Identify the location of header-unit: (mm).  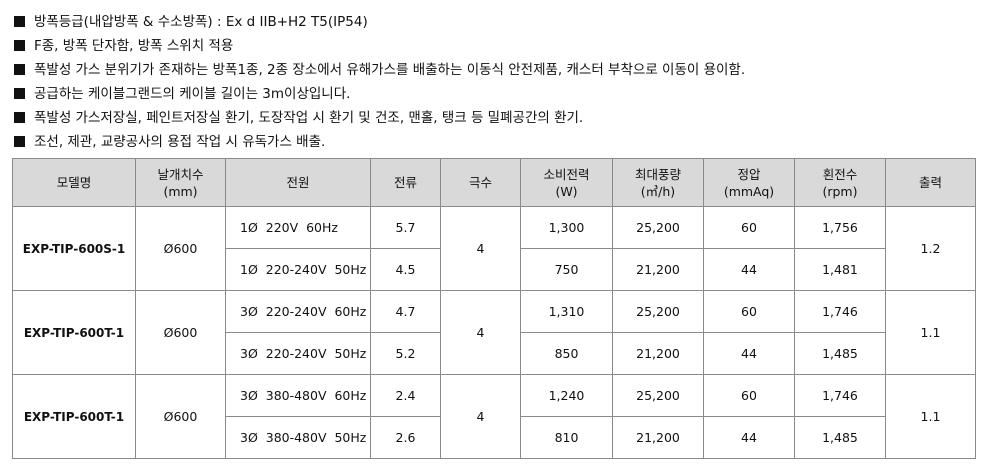
(180, 191).